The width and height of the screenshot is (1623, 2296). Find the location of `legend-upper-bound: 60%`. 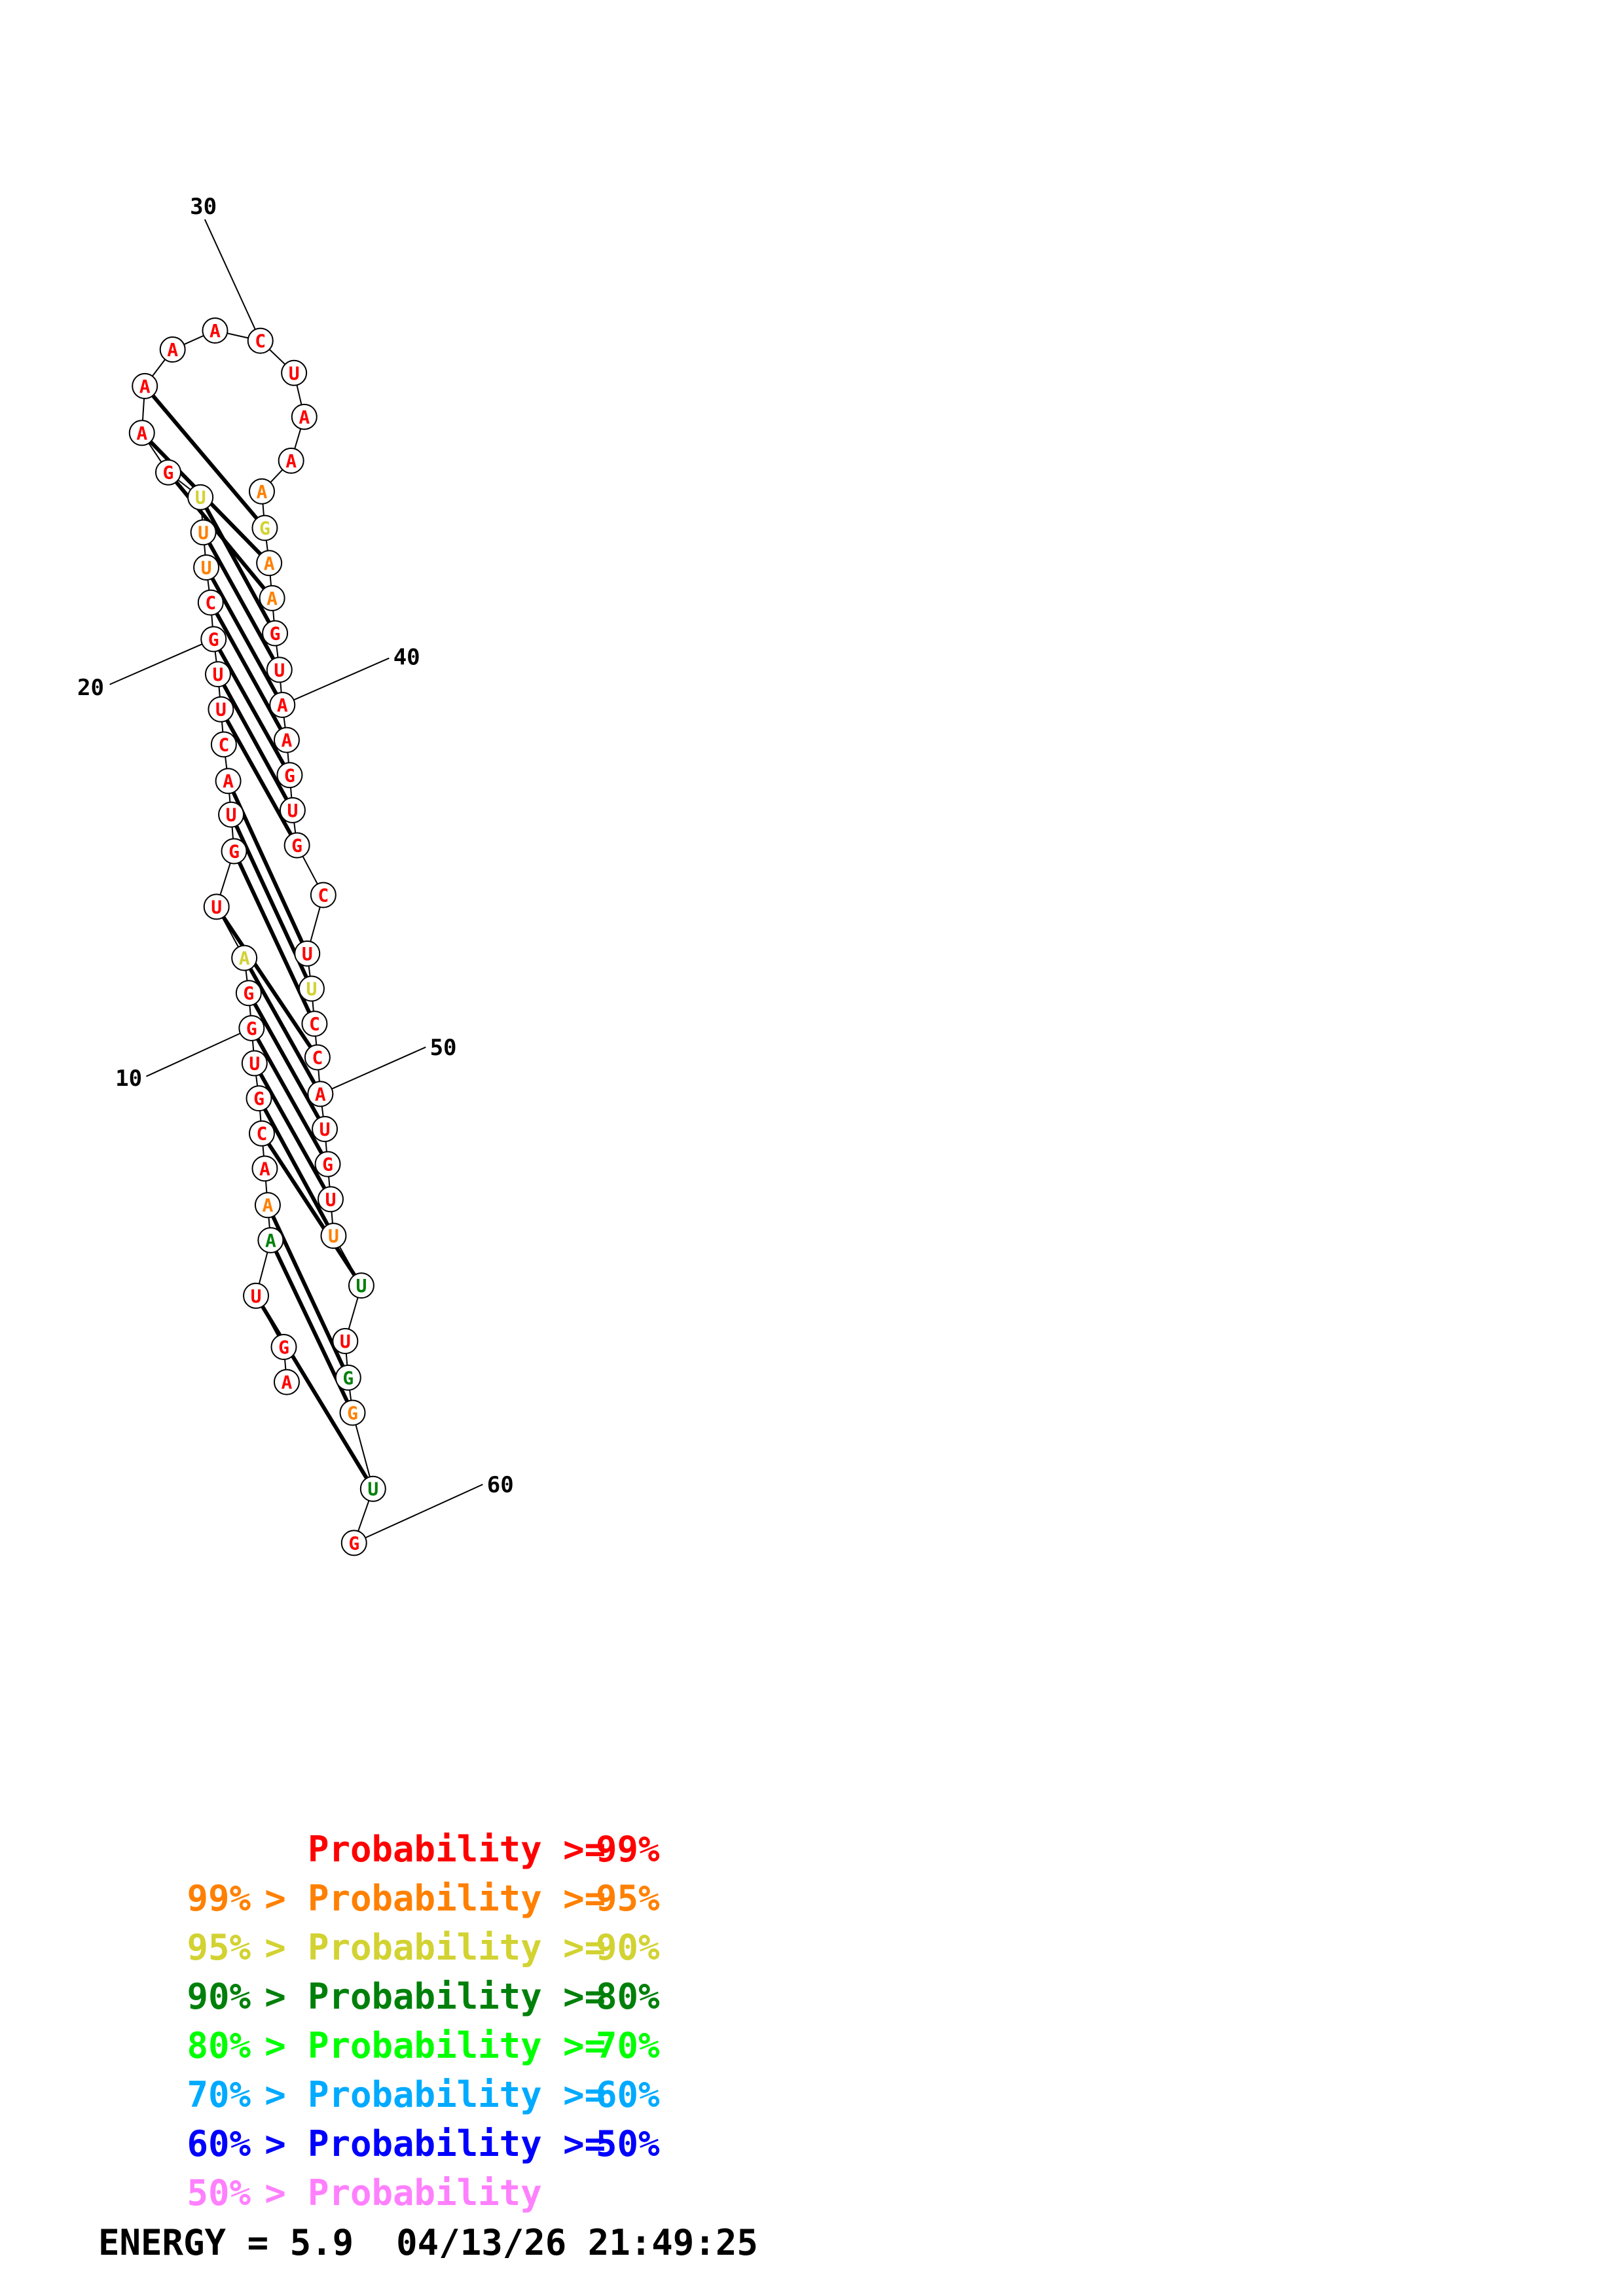

legend-upper-bound: 60% is located at coordinates (628, 2094).